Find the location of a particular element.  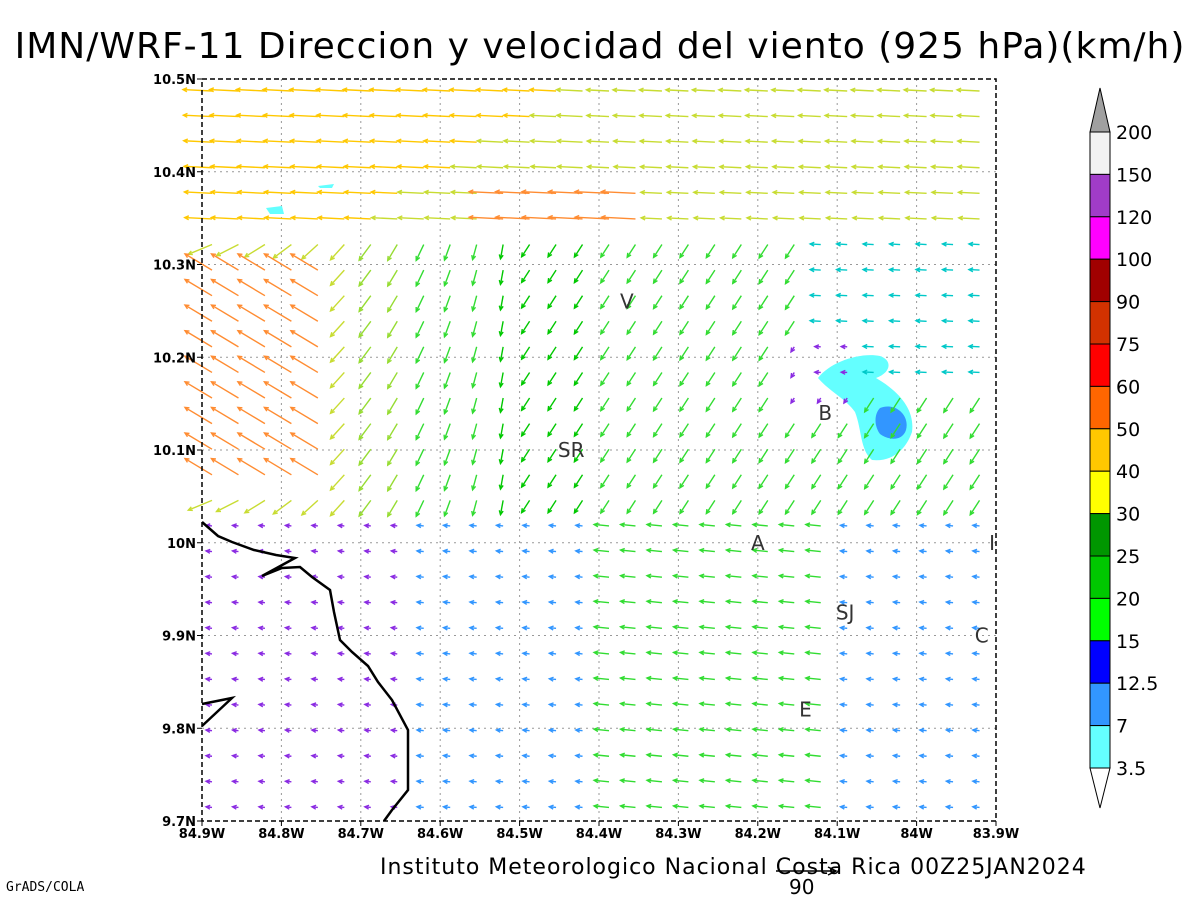

lon-tick-label: 84.6W is located at coordinates (440, 834).